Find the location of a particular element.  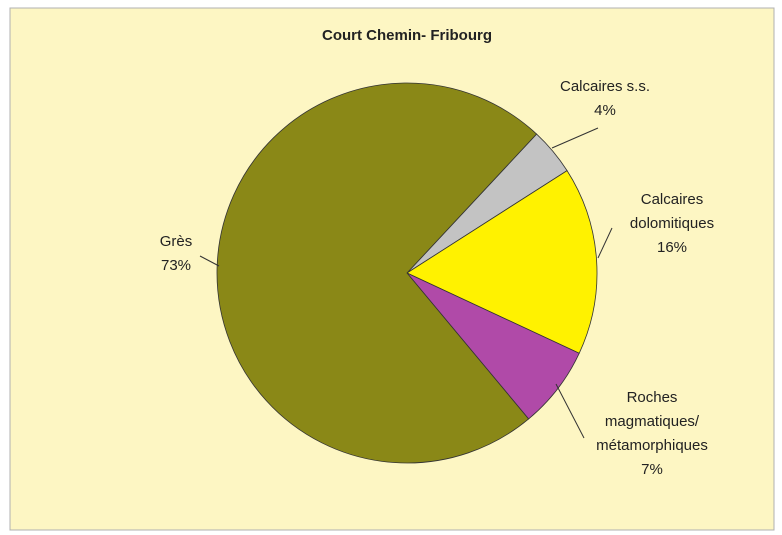

slice-percent: 73% is located at coordinates (176, 265).